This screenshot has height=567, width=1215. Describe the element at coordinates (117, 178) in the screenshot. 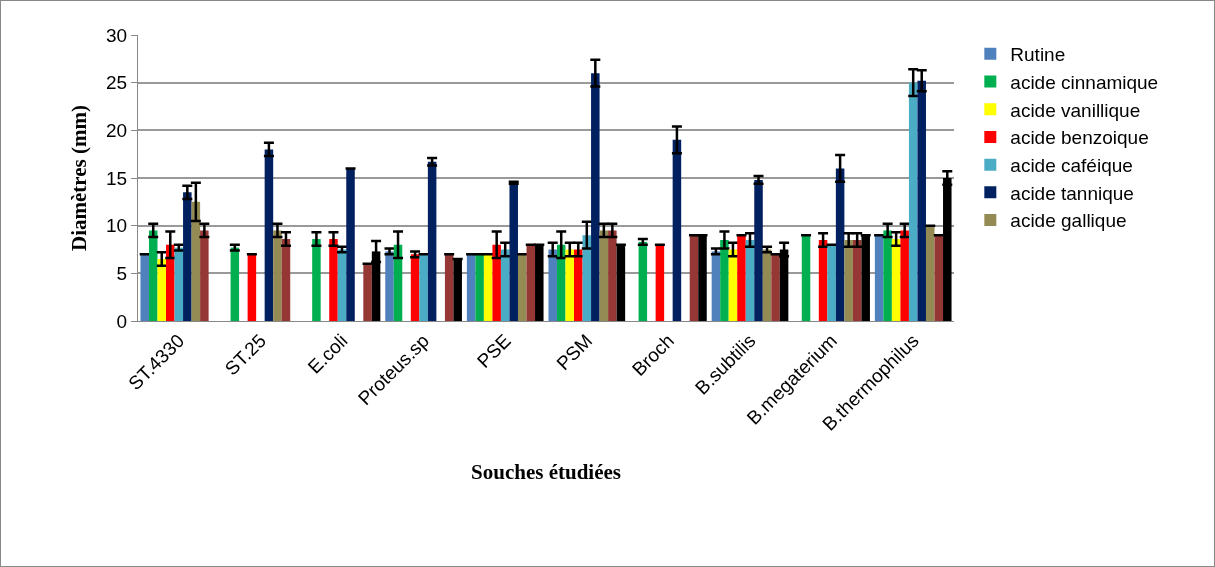

I see `y-tick-label: 15` at that location.